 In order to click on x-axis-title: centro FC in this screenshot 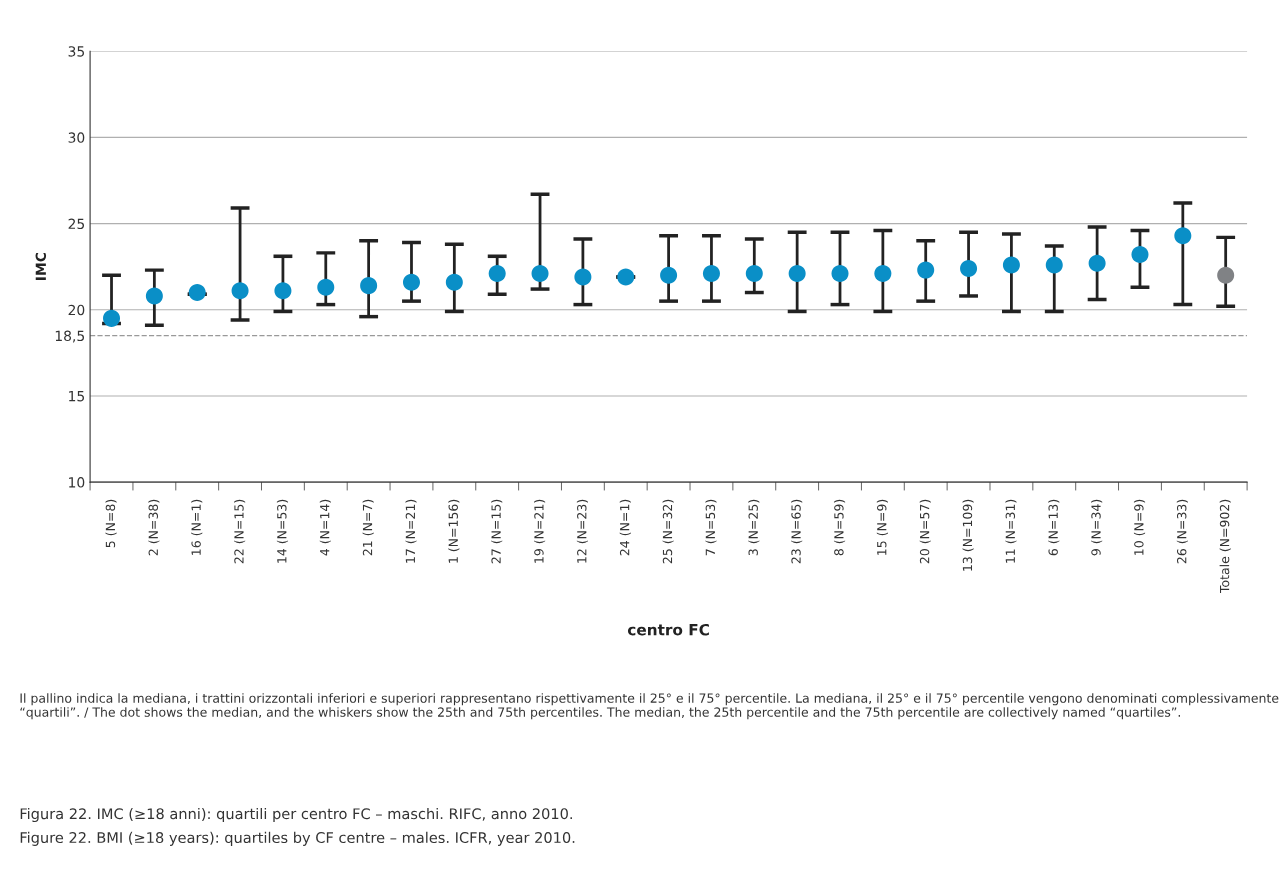, I will do `click(668, 629)`.